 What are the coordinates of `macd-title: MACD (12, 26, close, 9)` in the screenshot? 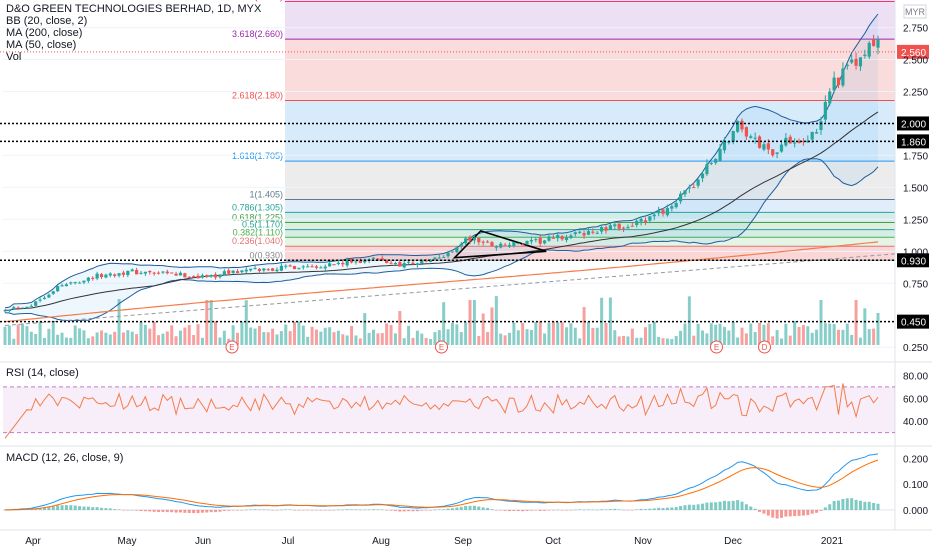 It's located at (65, 458).